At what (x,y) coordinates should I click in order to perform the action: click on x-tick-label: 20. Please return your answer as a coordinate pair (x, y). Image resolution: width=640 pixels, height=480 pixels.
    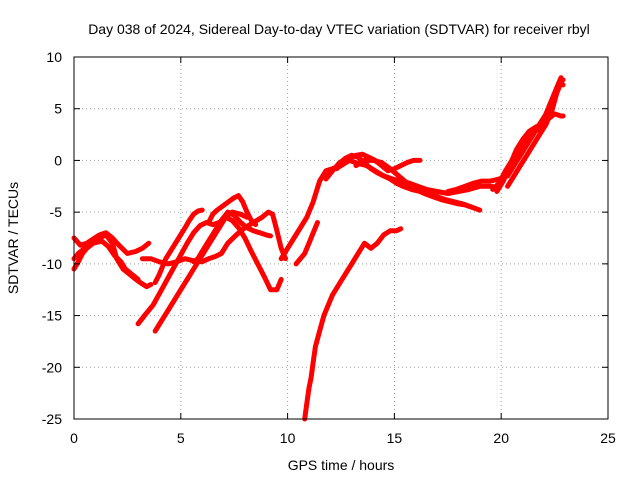
    Looking at the image, I should click on (501, 438).